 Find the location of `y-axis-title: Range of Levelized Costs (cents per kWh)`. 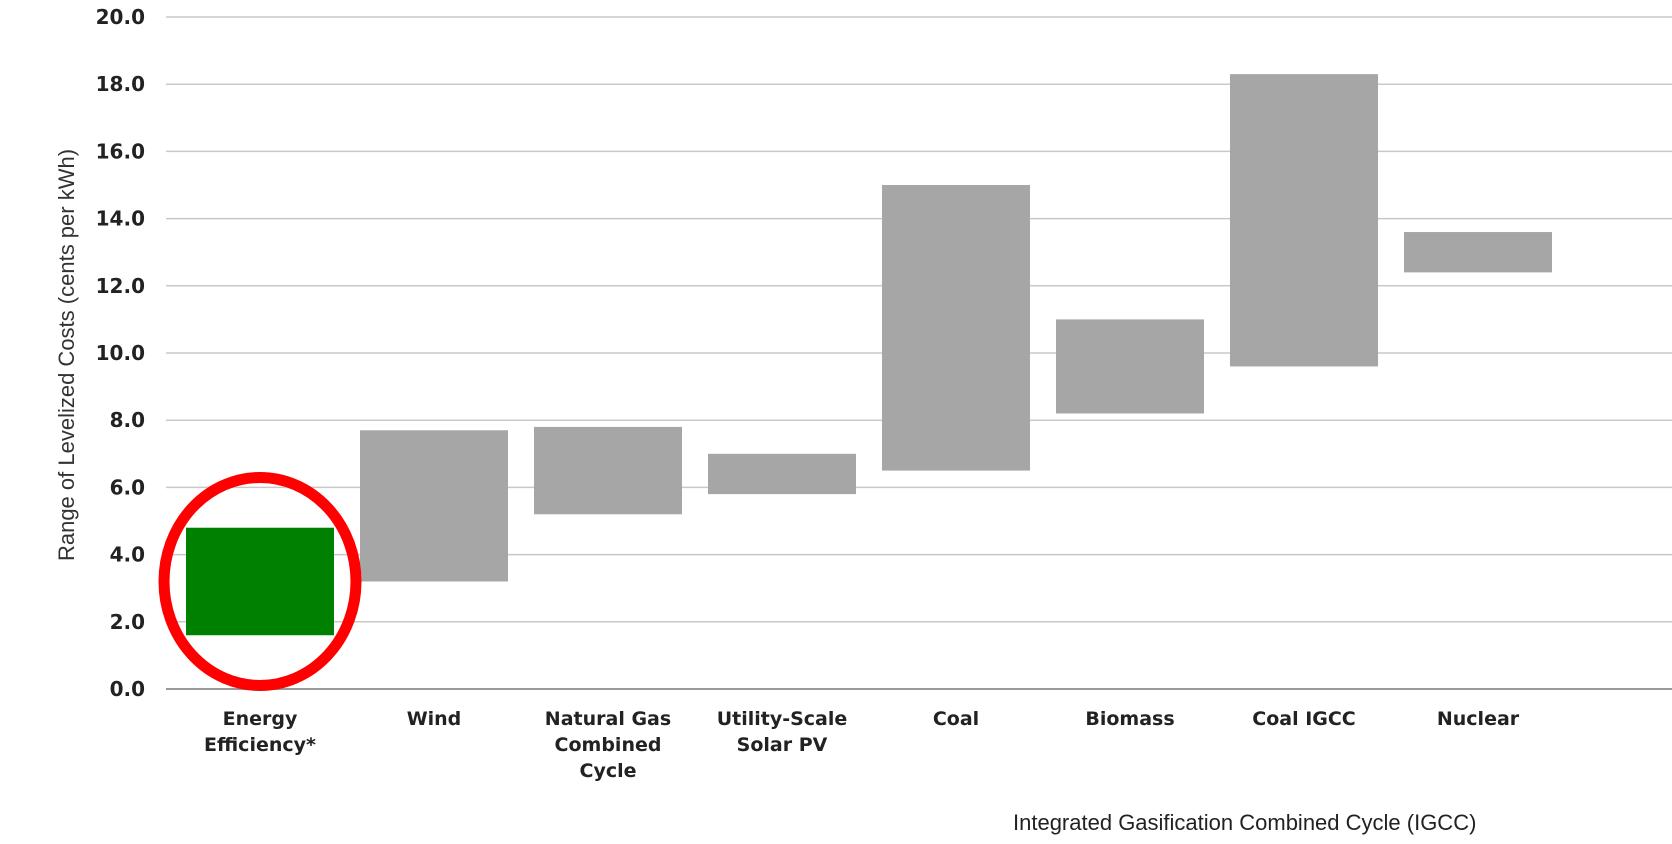

y-axis-title: Range of Levelized Costs (cents per kWh) is located at coordinates (66, 355).